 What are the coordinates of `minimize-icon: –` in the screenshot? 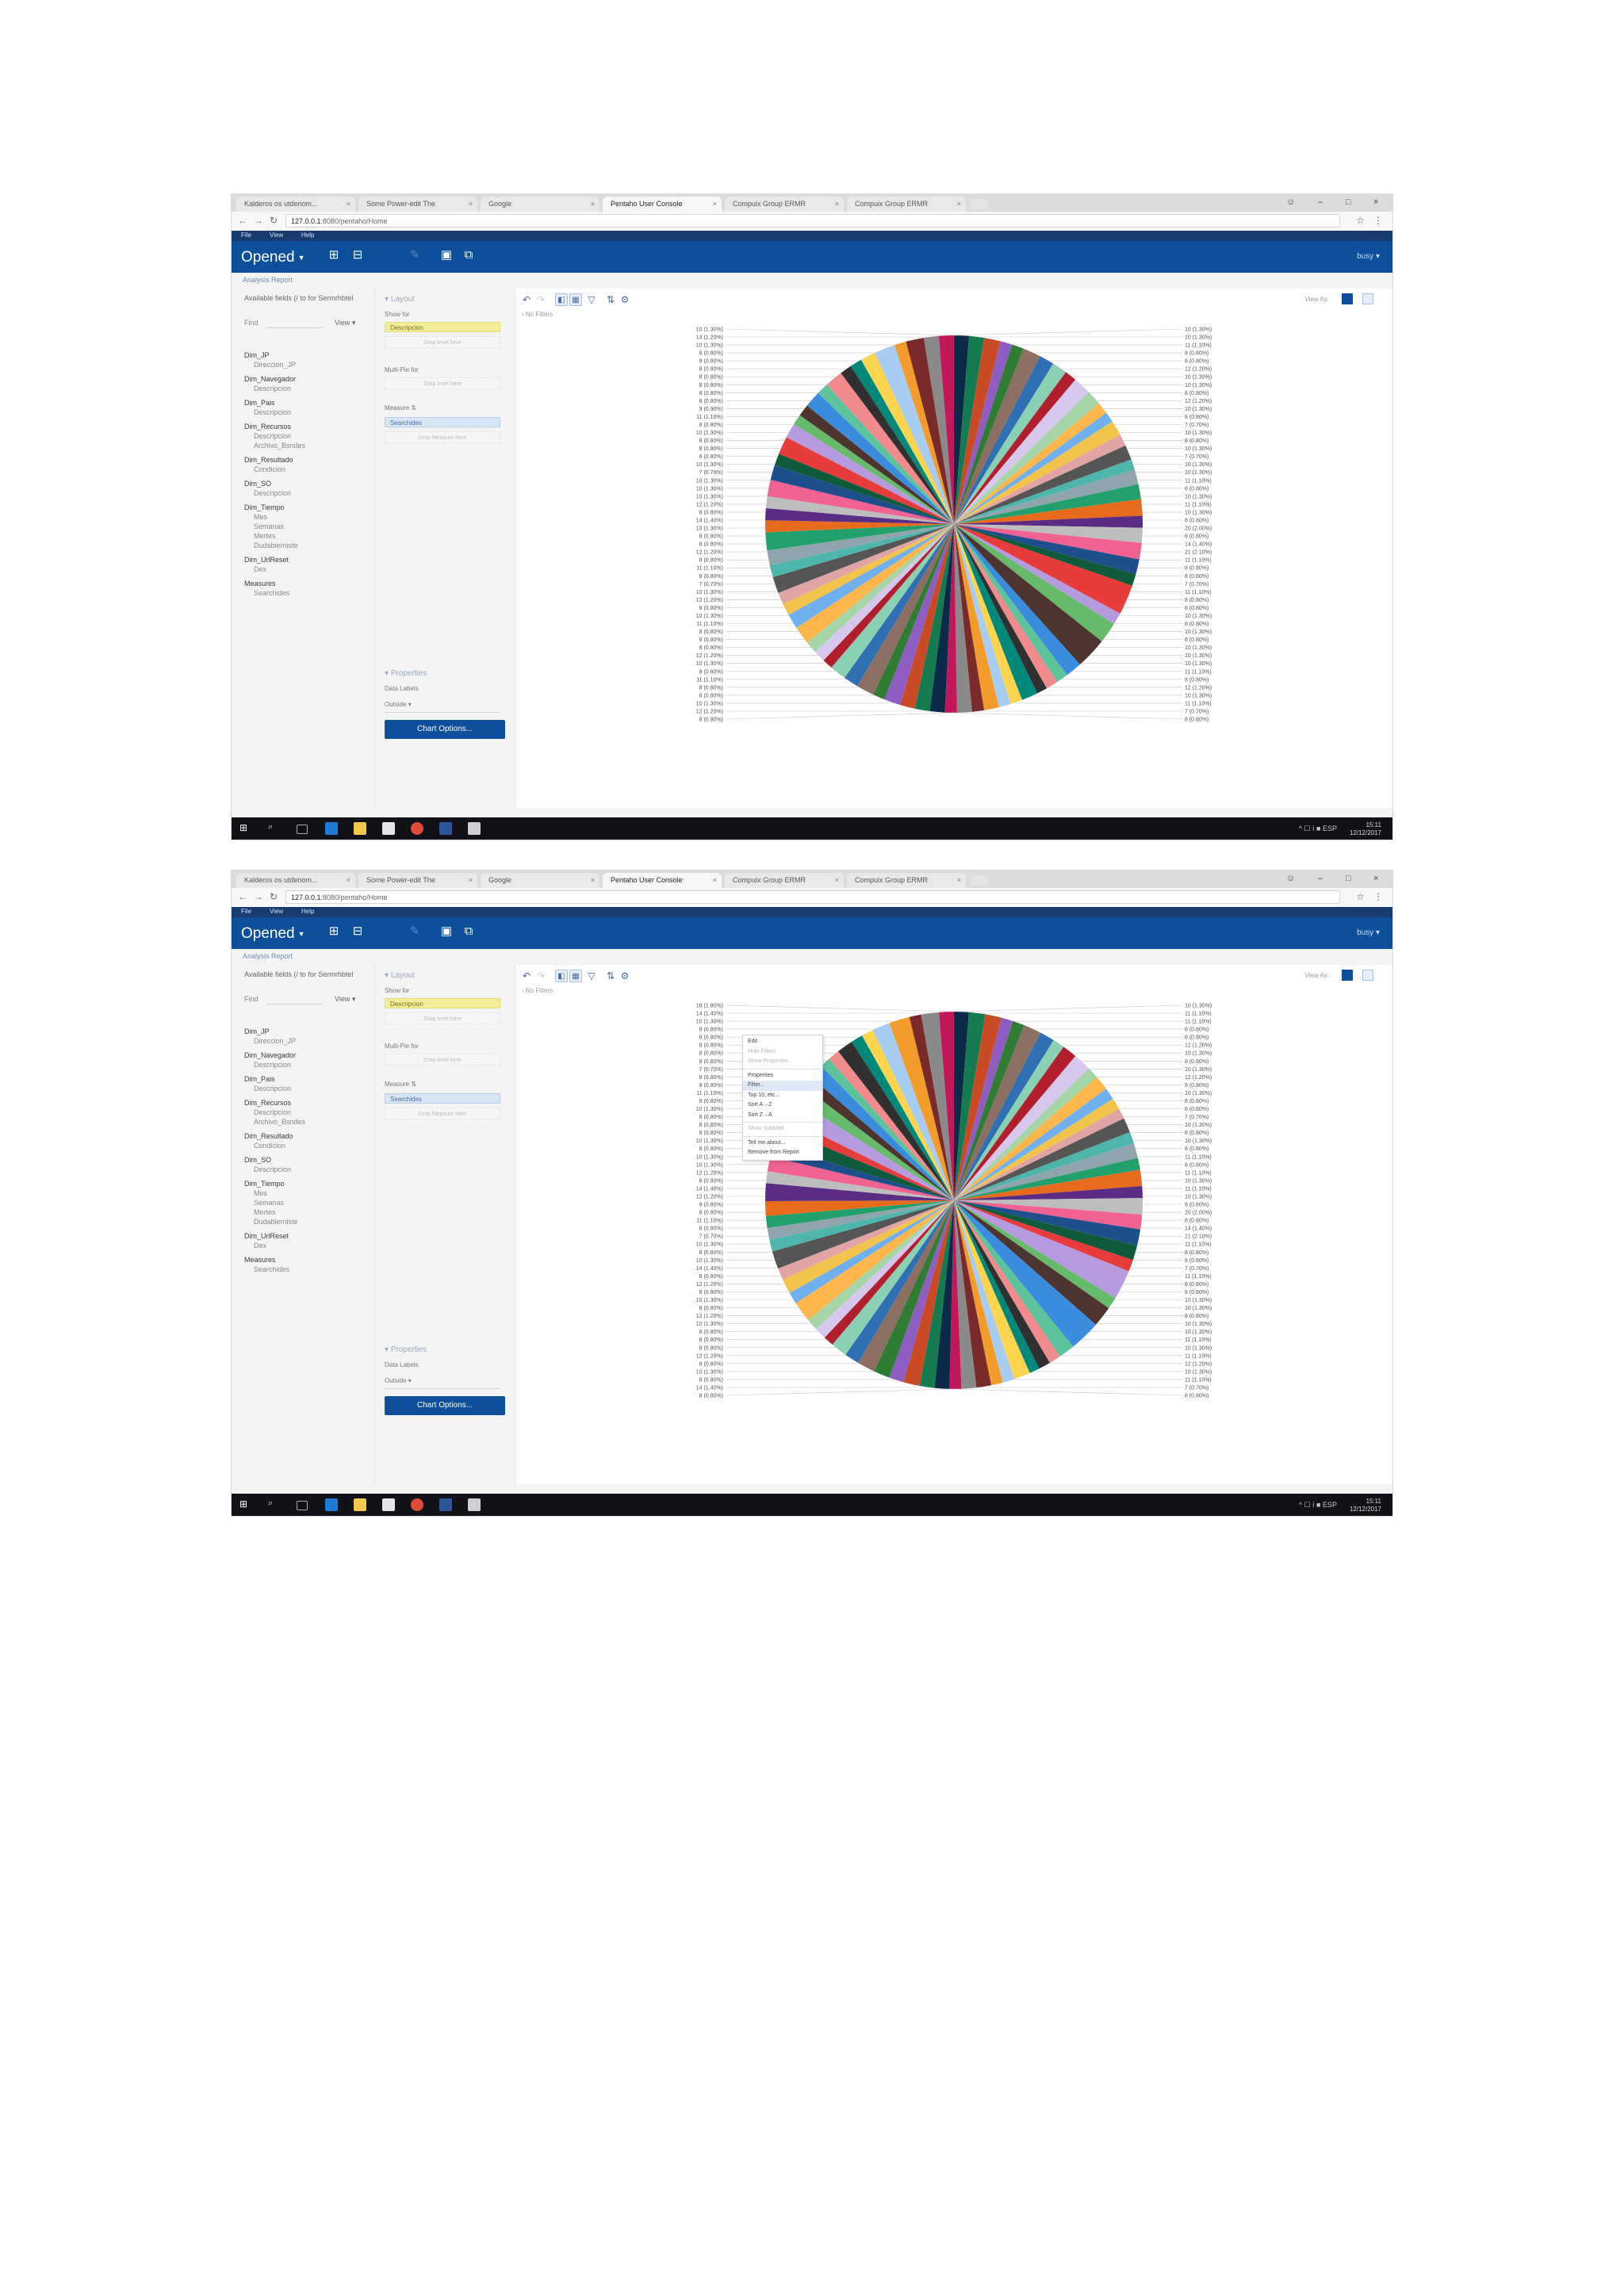 It's located at (1320, 202).